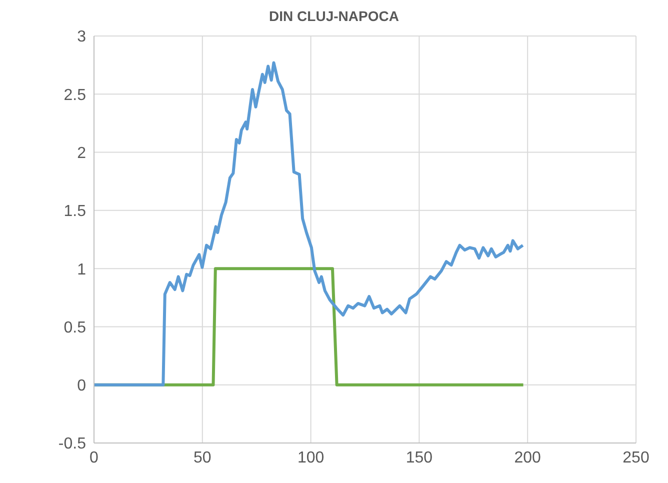 The width and height of the screenshot is (668, 483). Describe the element at coordinates (636, 457) in the screenshot. I see `x-tick-label: 250` at that location.